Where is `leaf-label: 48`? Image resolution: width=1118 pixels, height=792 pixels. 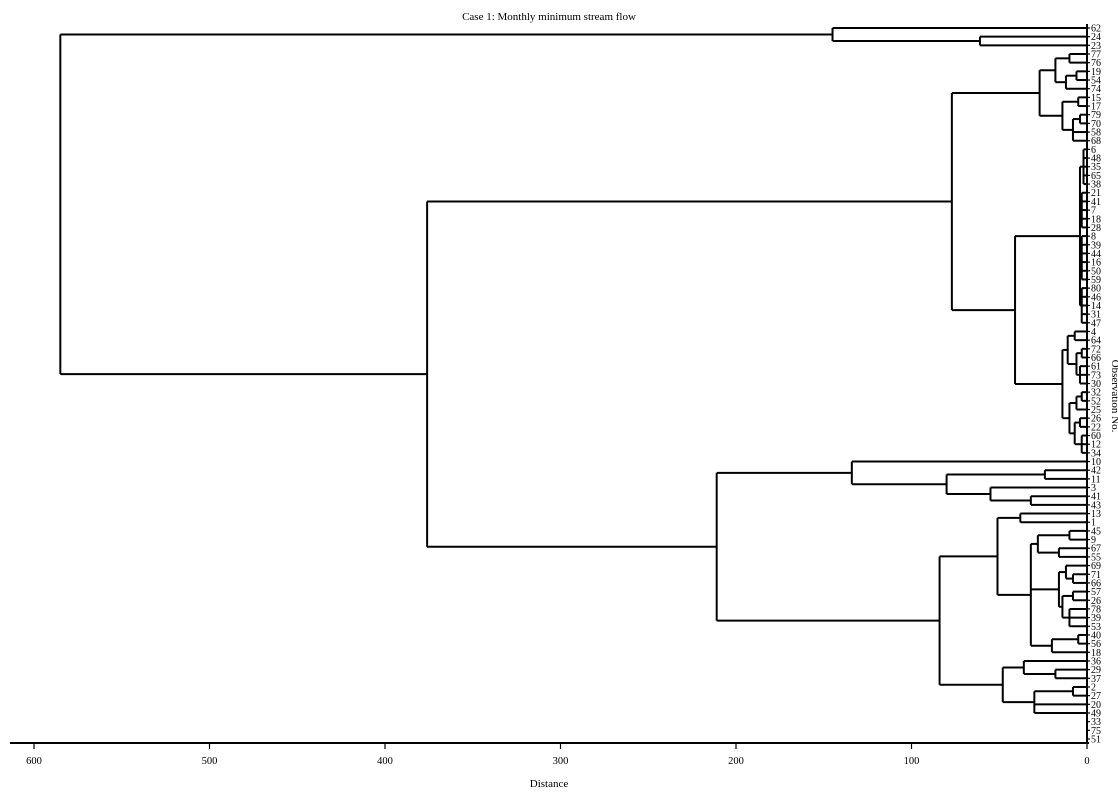 leaf-label: 48 is located at coordinates (1096, 159).